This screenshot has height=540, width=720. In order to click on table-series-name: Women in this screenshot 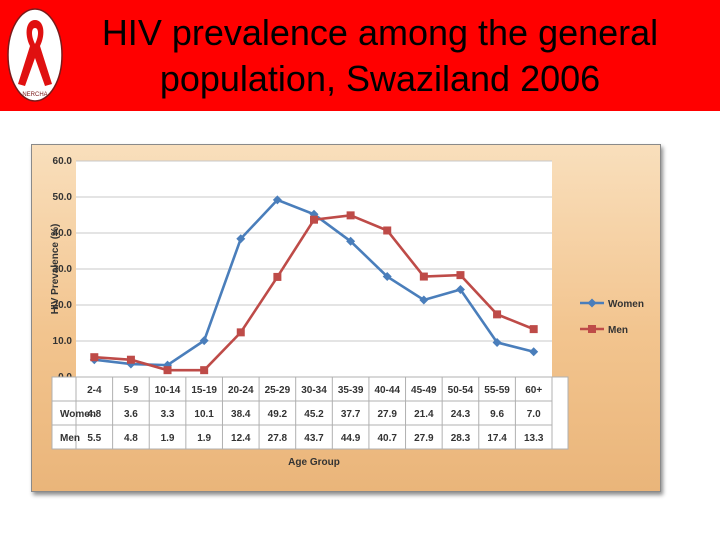, I will do `click(78, 414)`.